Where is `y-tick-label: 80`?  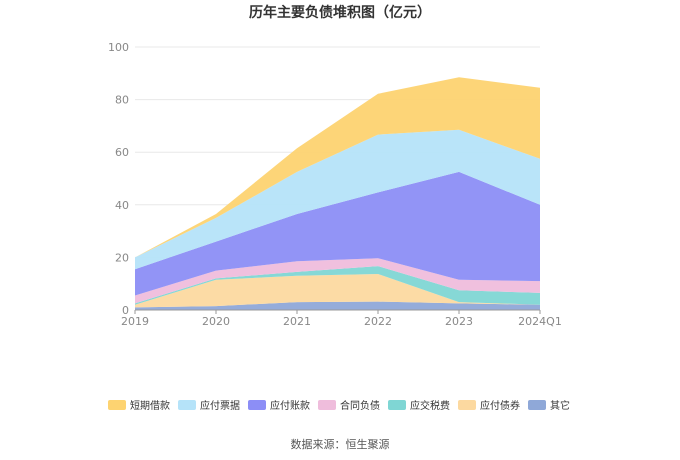 y-tick-label: 80 is located at coordinates (122, 100).